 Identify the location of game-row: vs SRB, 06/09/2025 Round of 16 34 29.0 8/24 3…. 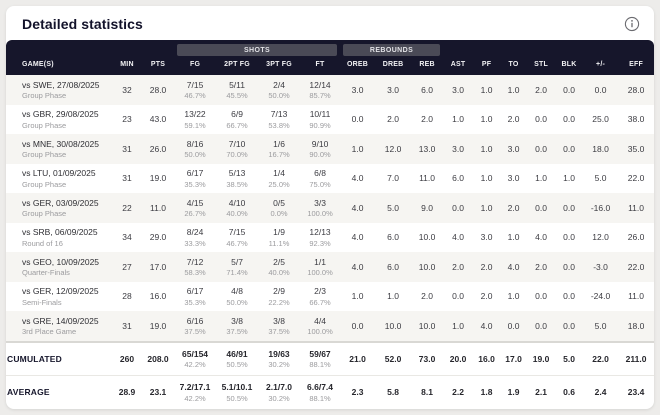
(330, 238).